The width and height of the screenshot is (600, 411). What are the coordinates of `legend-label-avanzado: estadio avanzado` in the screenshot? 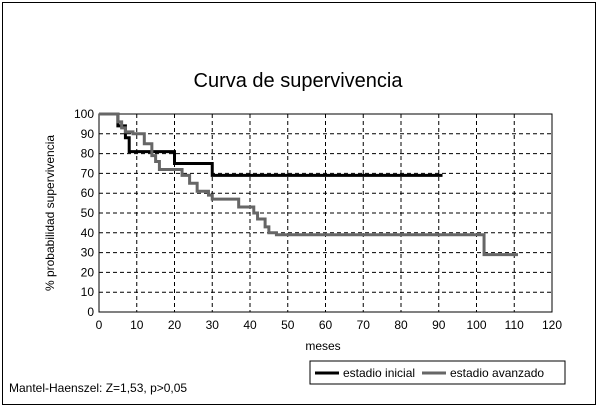 It's located at (497, 373).